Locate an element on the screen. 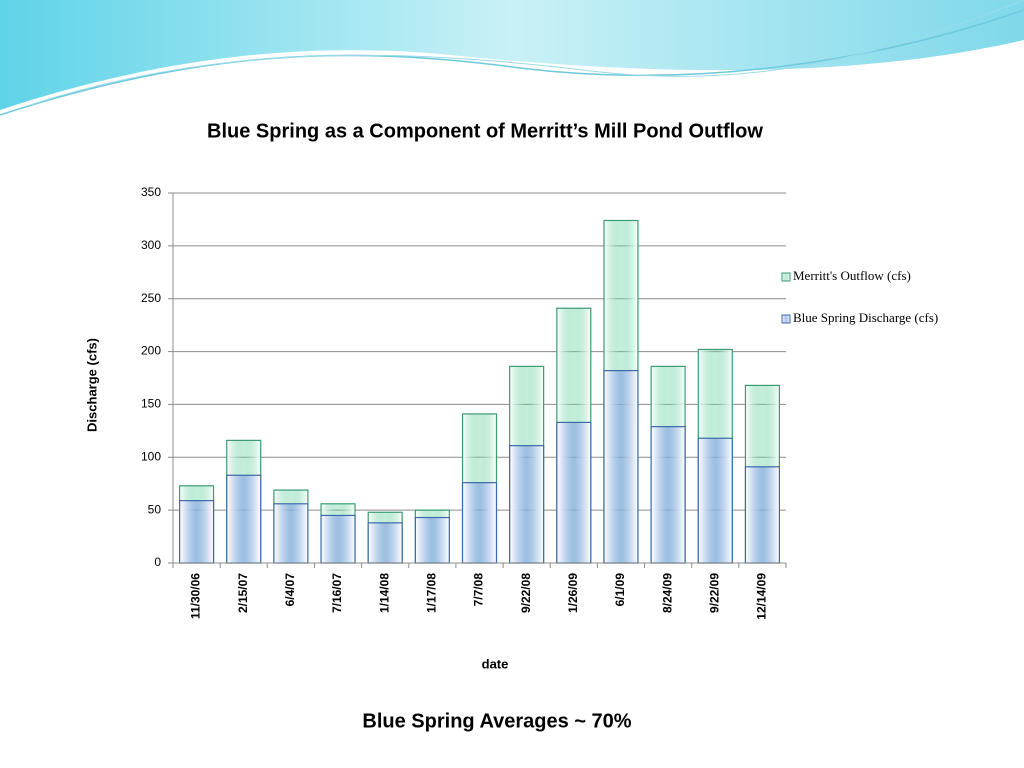 This screenshot has height=768, width=1024. y-tick-label: 0 is located at coordinates (157, 562).